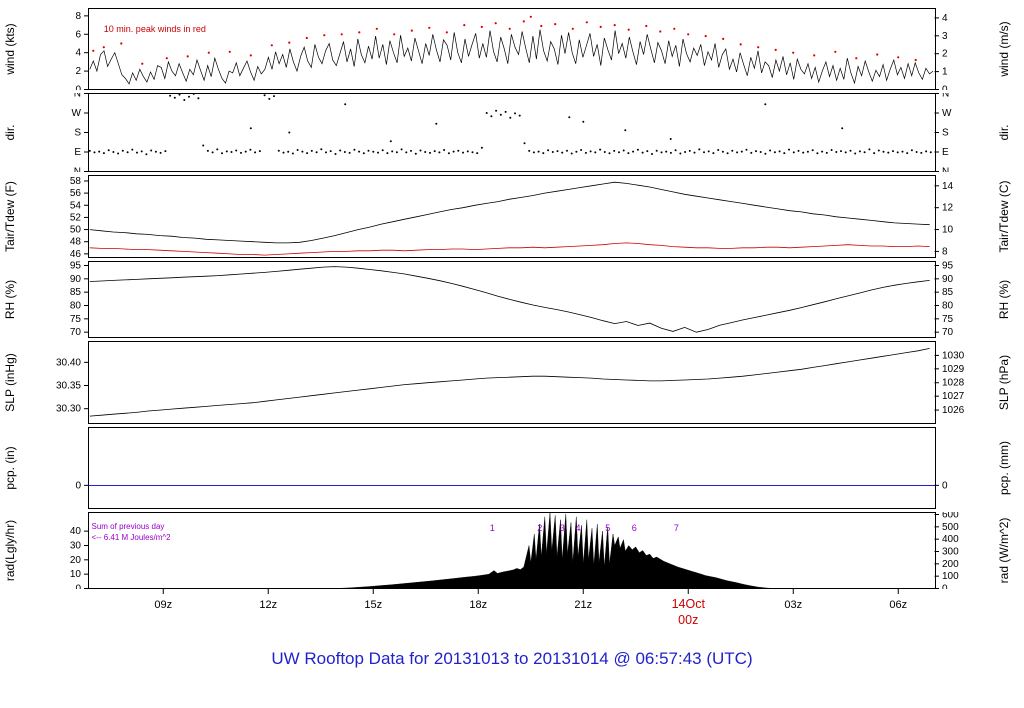  I want to click on svg-text: 48, so click(76, 242).